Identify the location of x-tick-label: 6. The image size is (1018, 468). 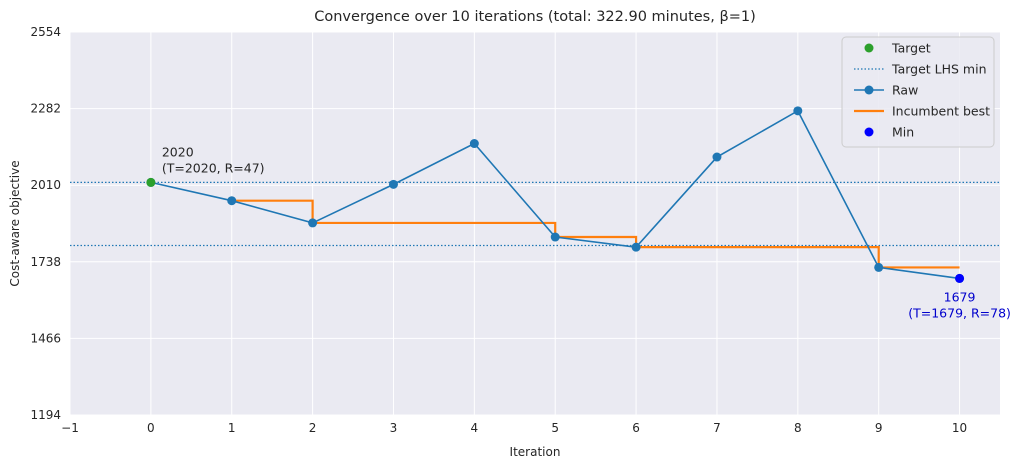
(636, 428).